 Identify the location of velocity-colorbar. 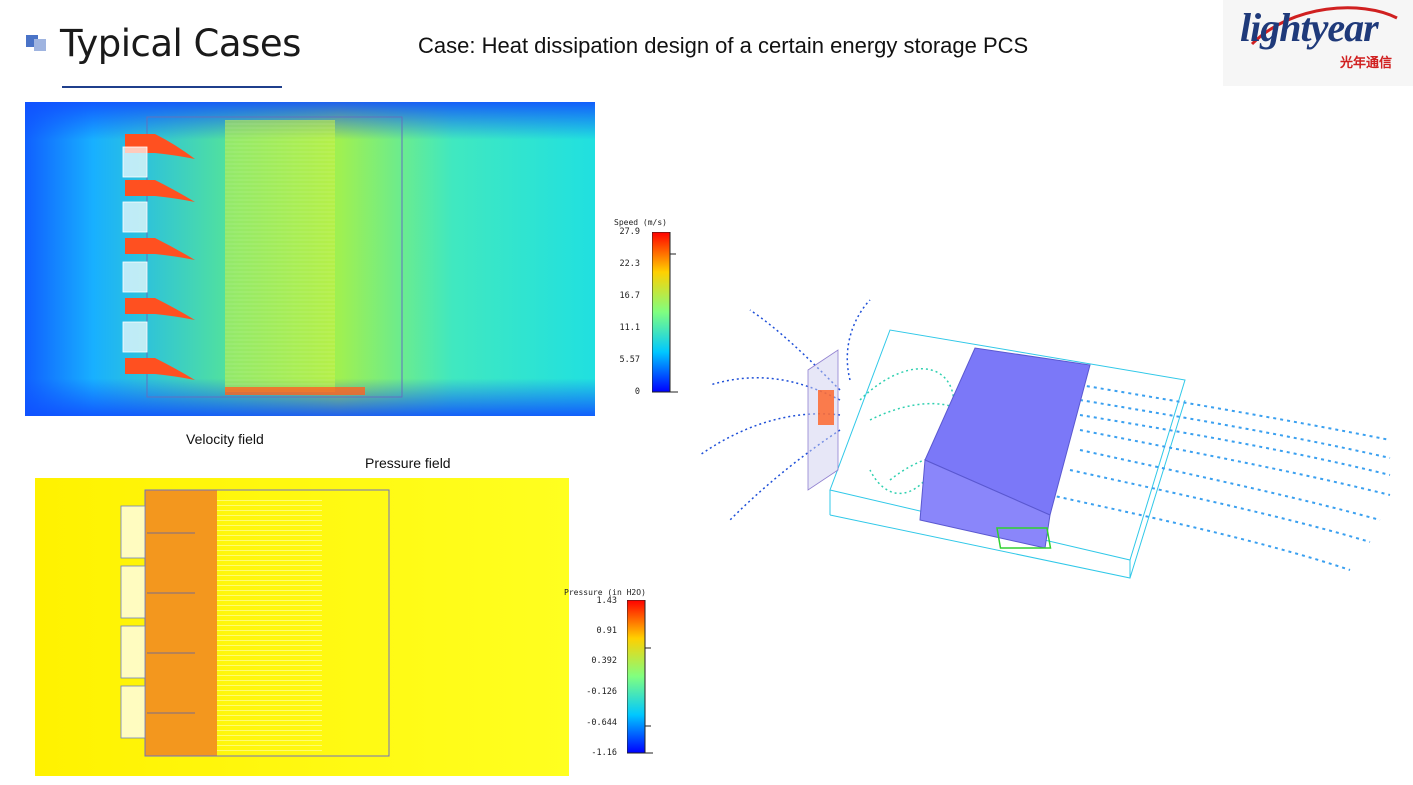
(665, 312).